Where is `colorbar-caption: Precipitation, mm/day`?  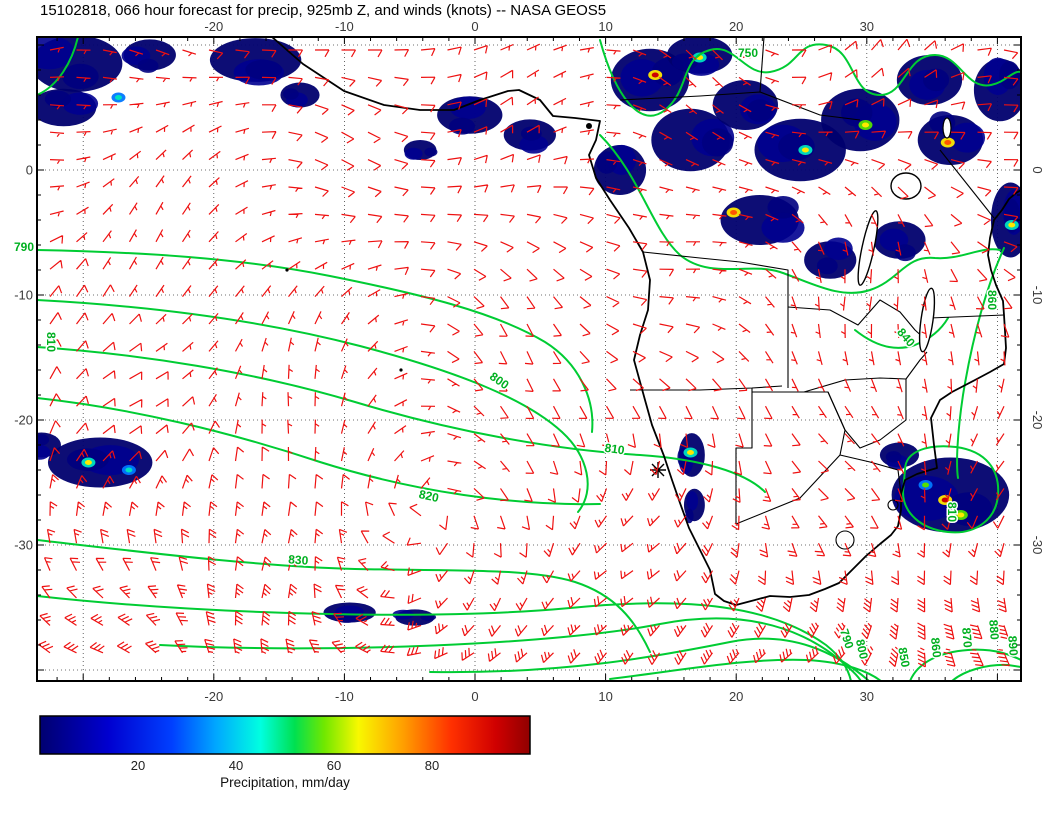 colorbar-caption: Precipitation, mm/day is located at coordinates (285, 782).